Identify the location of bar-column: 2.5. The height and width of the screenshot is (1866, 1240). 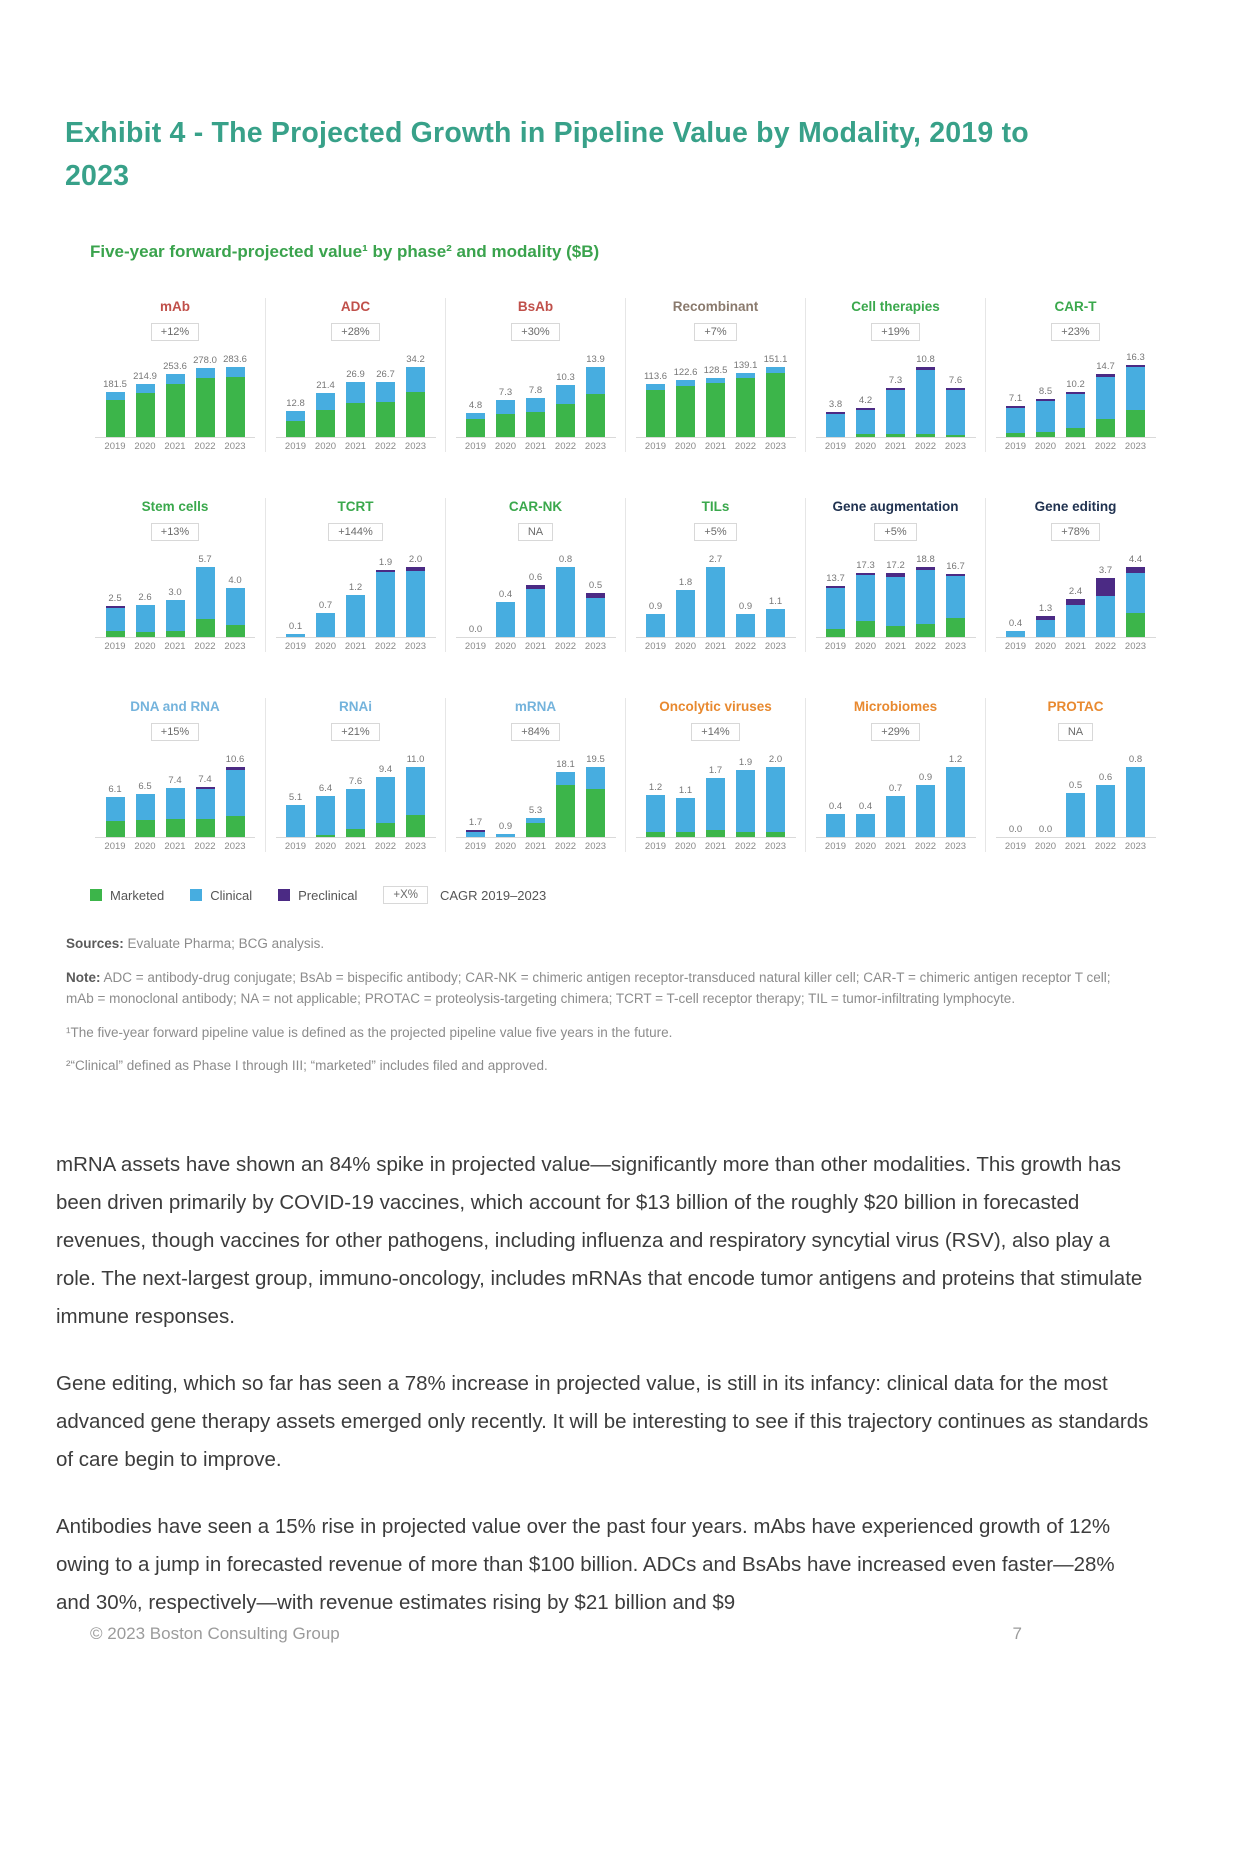
(115, 615).